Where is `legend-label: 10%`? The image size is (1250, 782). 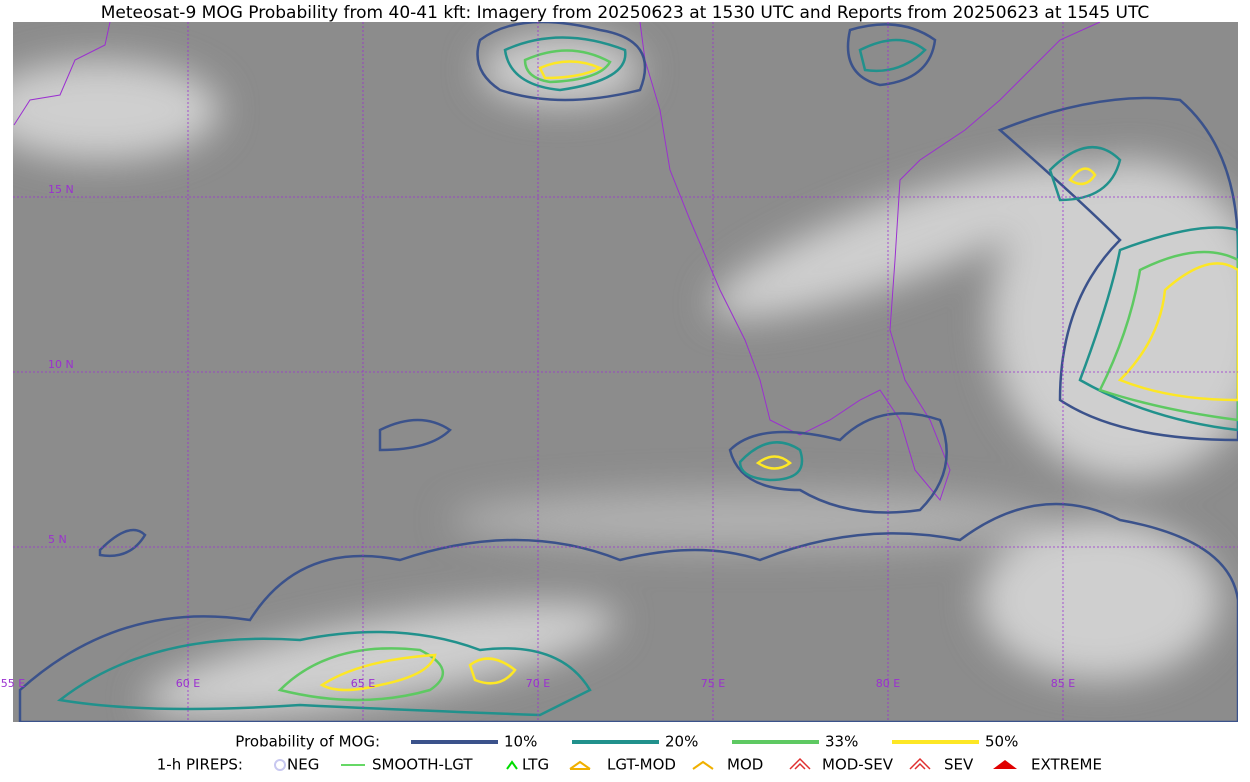 legend-label: 10% is located at coordinates (520, 742).